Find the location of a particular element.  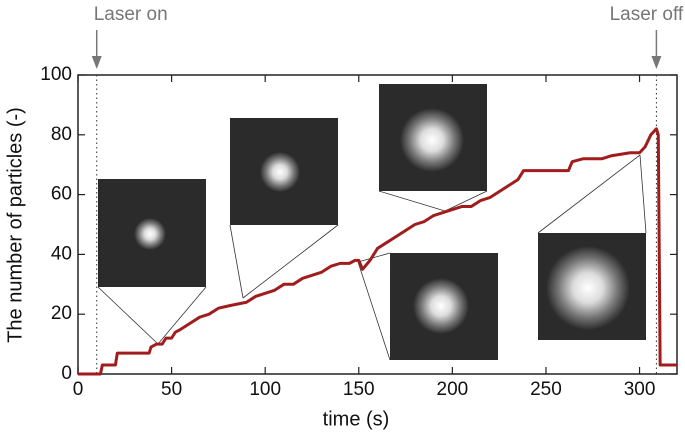

y-tick-label: 60 is located at coordinates (61, 194).